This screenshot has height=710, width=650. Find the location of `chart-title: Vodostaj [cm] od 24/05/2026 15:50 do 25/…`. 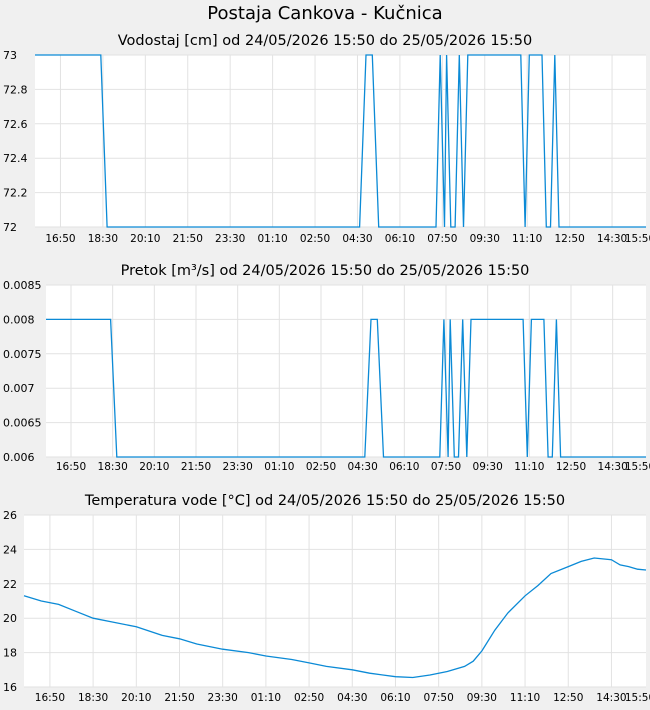

chart-title: Vodostaj [cm] od 24/05/2026 15:50 do 25/… is located at coordinates (325, 41).